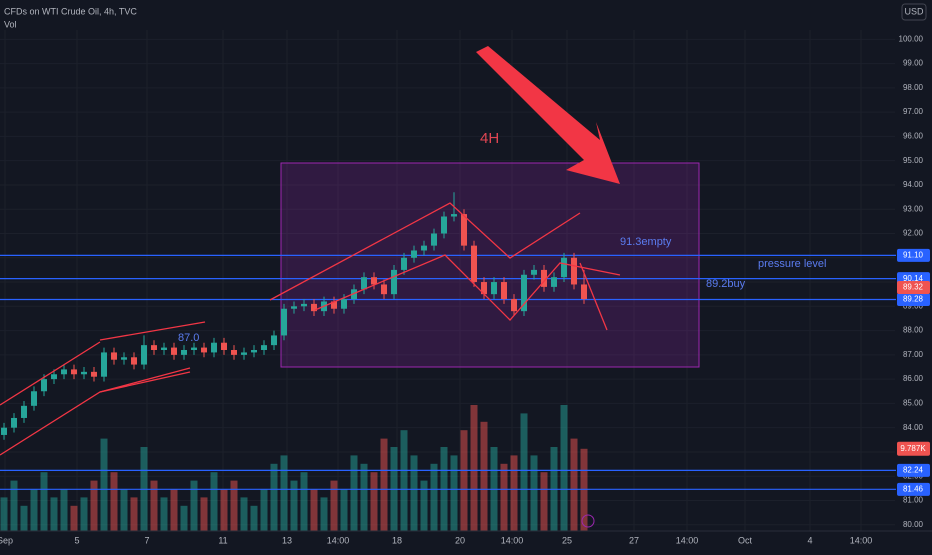 The height and width of the screenshot is (555, 932). I want to click on annotation: 89.2buy, so click(726, 284).